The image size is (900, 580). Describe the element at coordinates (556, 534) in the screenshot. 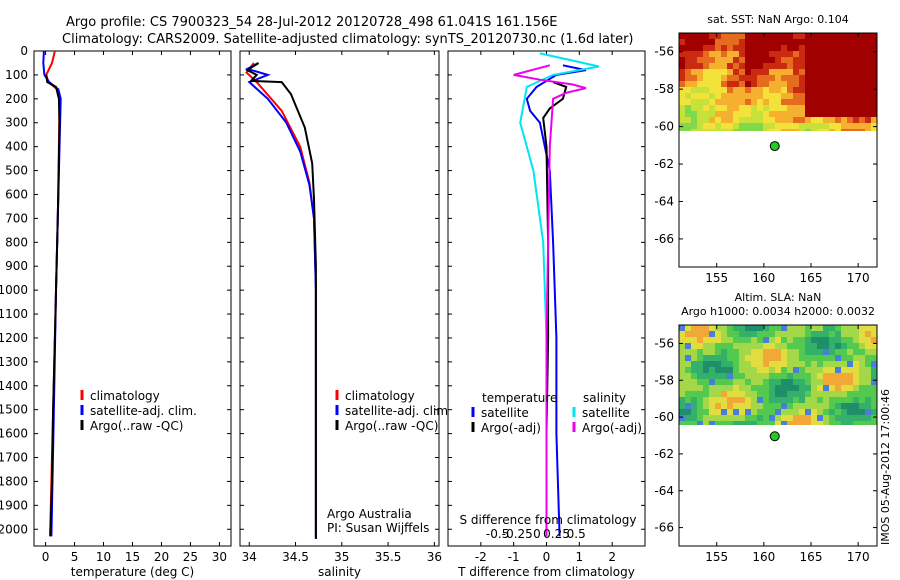

I see `secondary-x-tick-label: 0.25` at that location.